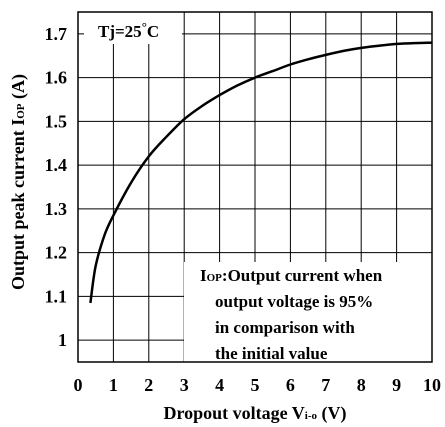  What do you see at coordinates (56, 34) in the screenshot?
I see `y-tick-label: 1.7` at bounding box center [56, 34].